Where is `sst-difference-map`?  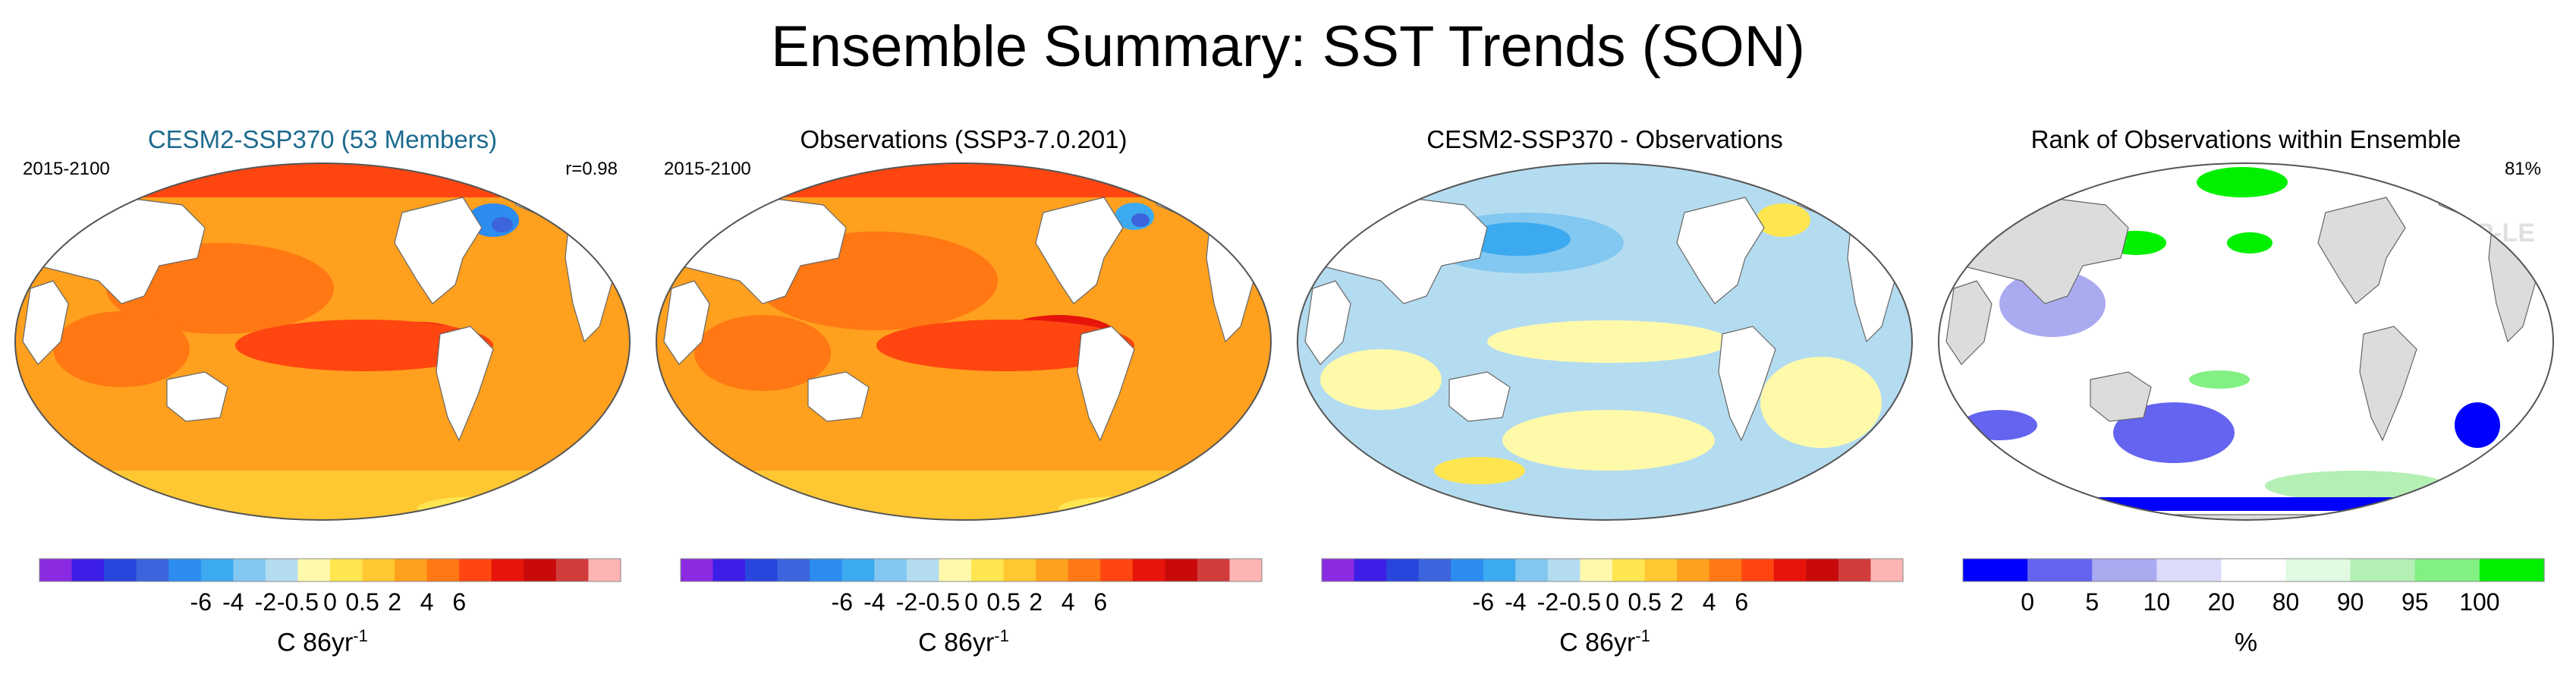
sst-difference-map is located at coordinates (1605, 346).